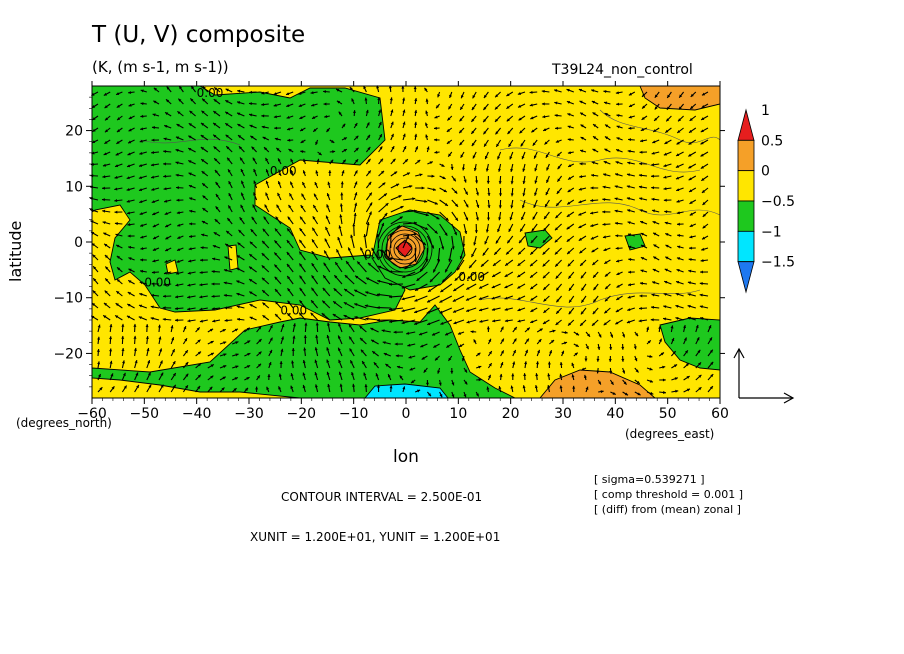 This screenshot has height=654, width=904. I want to click on colorbar-segment, so click(746, 246).